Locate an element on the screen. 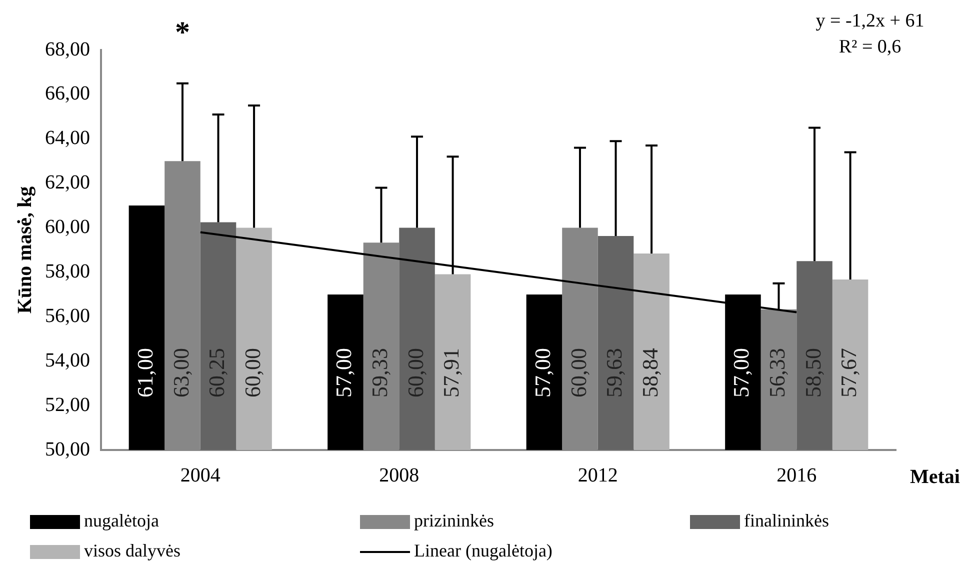 Image resolution: width=966 pixels, height=582 pixels. y-tick-label: 58,00 is located at coordinates (67, 271).